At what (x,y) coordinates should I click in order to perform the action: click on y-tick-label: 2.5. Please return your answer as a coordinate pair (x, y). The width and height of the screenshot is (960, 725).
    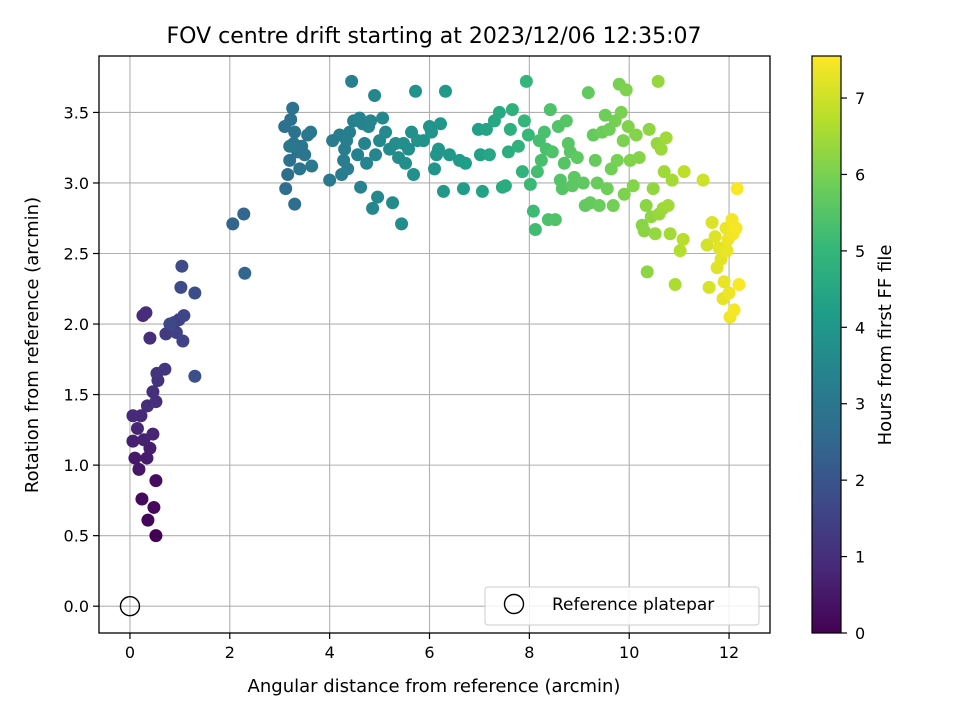
    Looking at the image, I should click on (76, 254).